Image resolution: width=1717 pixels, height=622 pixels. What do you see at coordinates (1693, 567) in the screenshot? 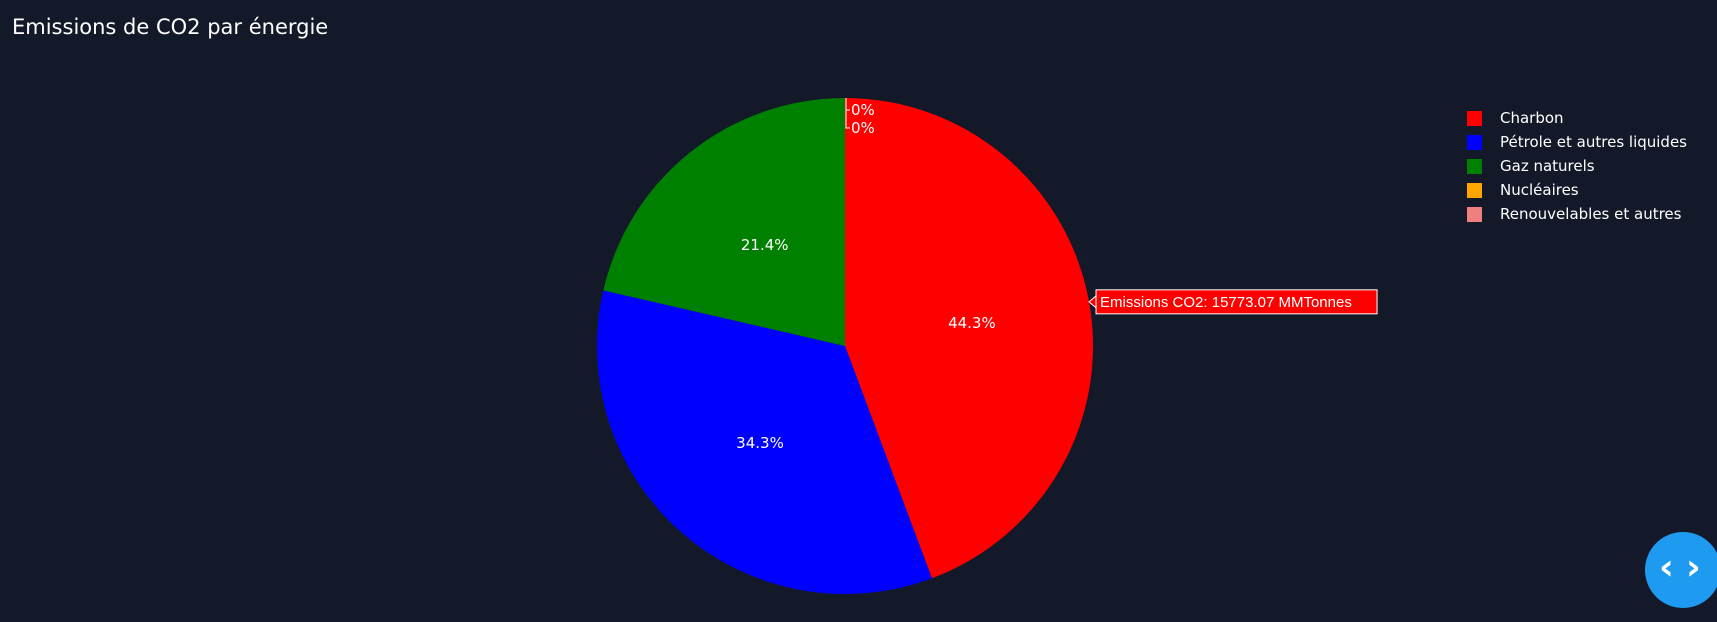
I see `chevron-right-icon: ›` at bounding box center [1693, 567].